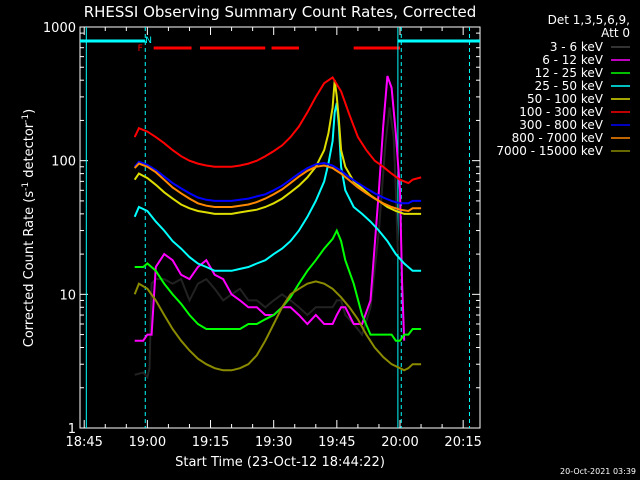 Image resolution: width=640 pixels, height=480 pixels. What do you see at coordinates (210, 442) in the screenshot?
I see `x-tick-label: 19:15` at bounding box center [210, 442].